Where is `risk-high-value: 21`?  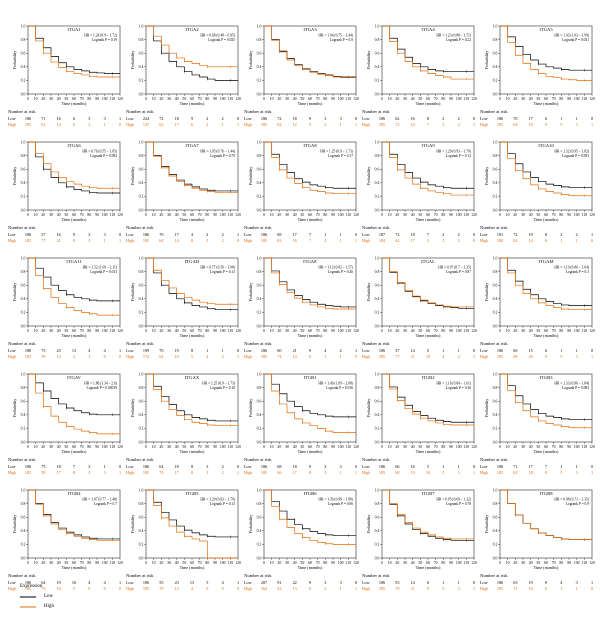
risk-high-value: 21 is located at coordinates (413, 588).